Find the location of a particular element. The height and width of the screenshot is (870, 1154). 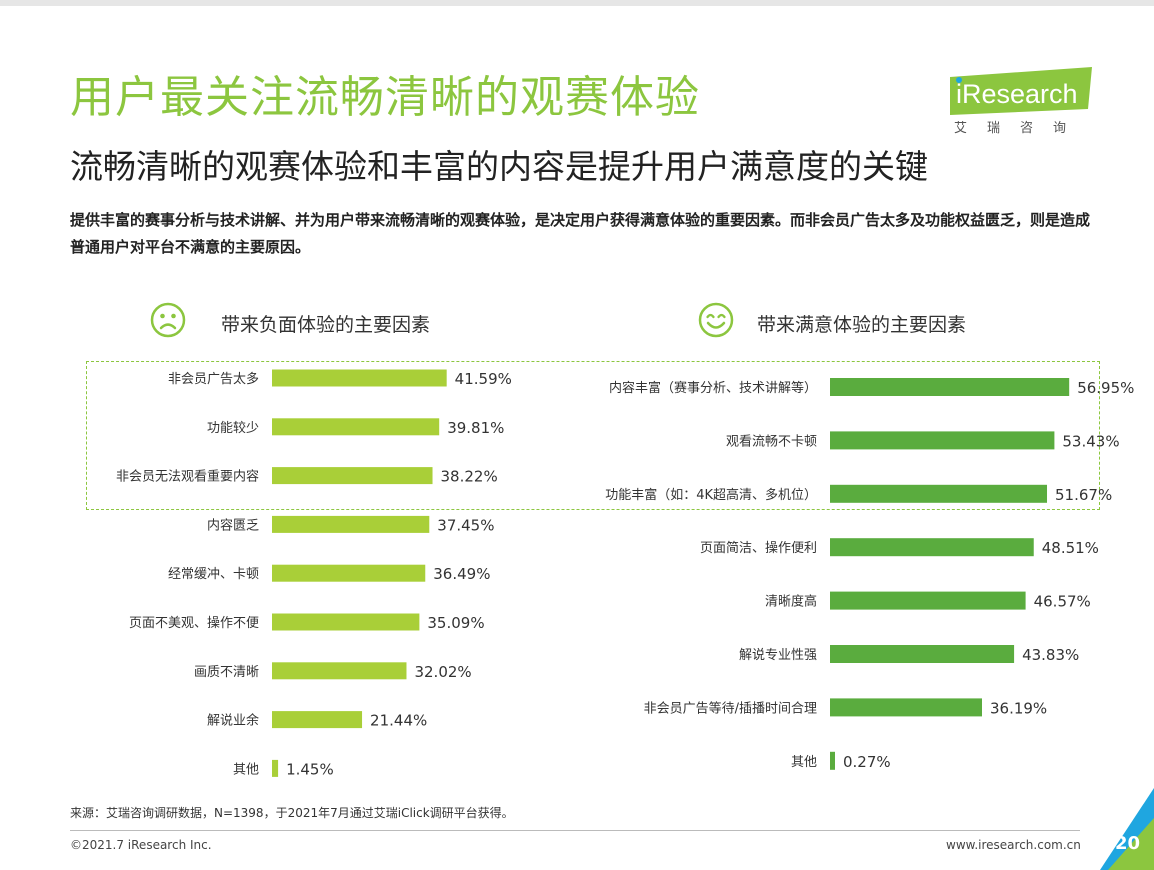

negative-category-label: 非会员广告太多 is located at coordinates (213, 379).